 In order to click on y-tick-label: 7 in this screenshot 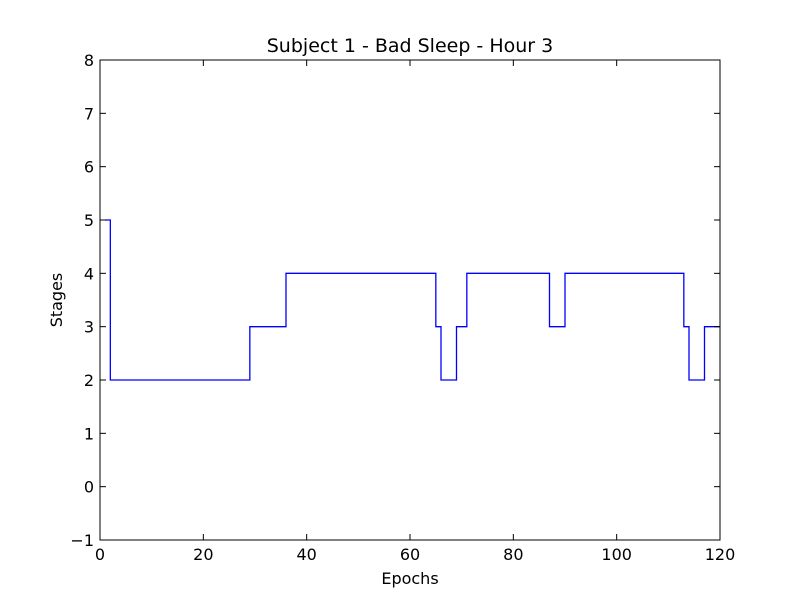, I will do `click(89, 113)`.